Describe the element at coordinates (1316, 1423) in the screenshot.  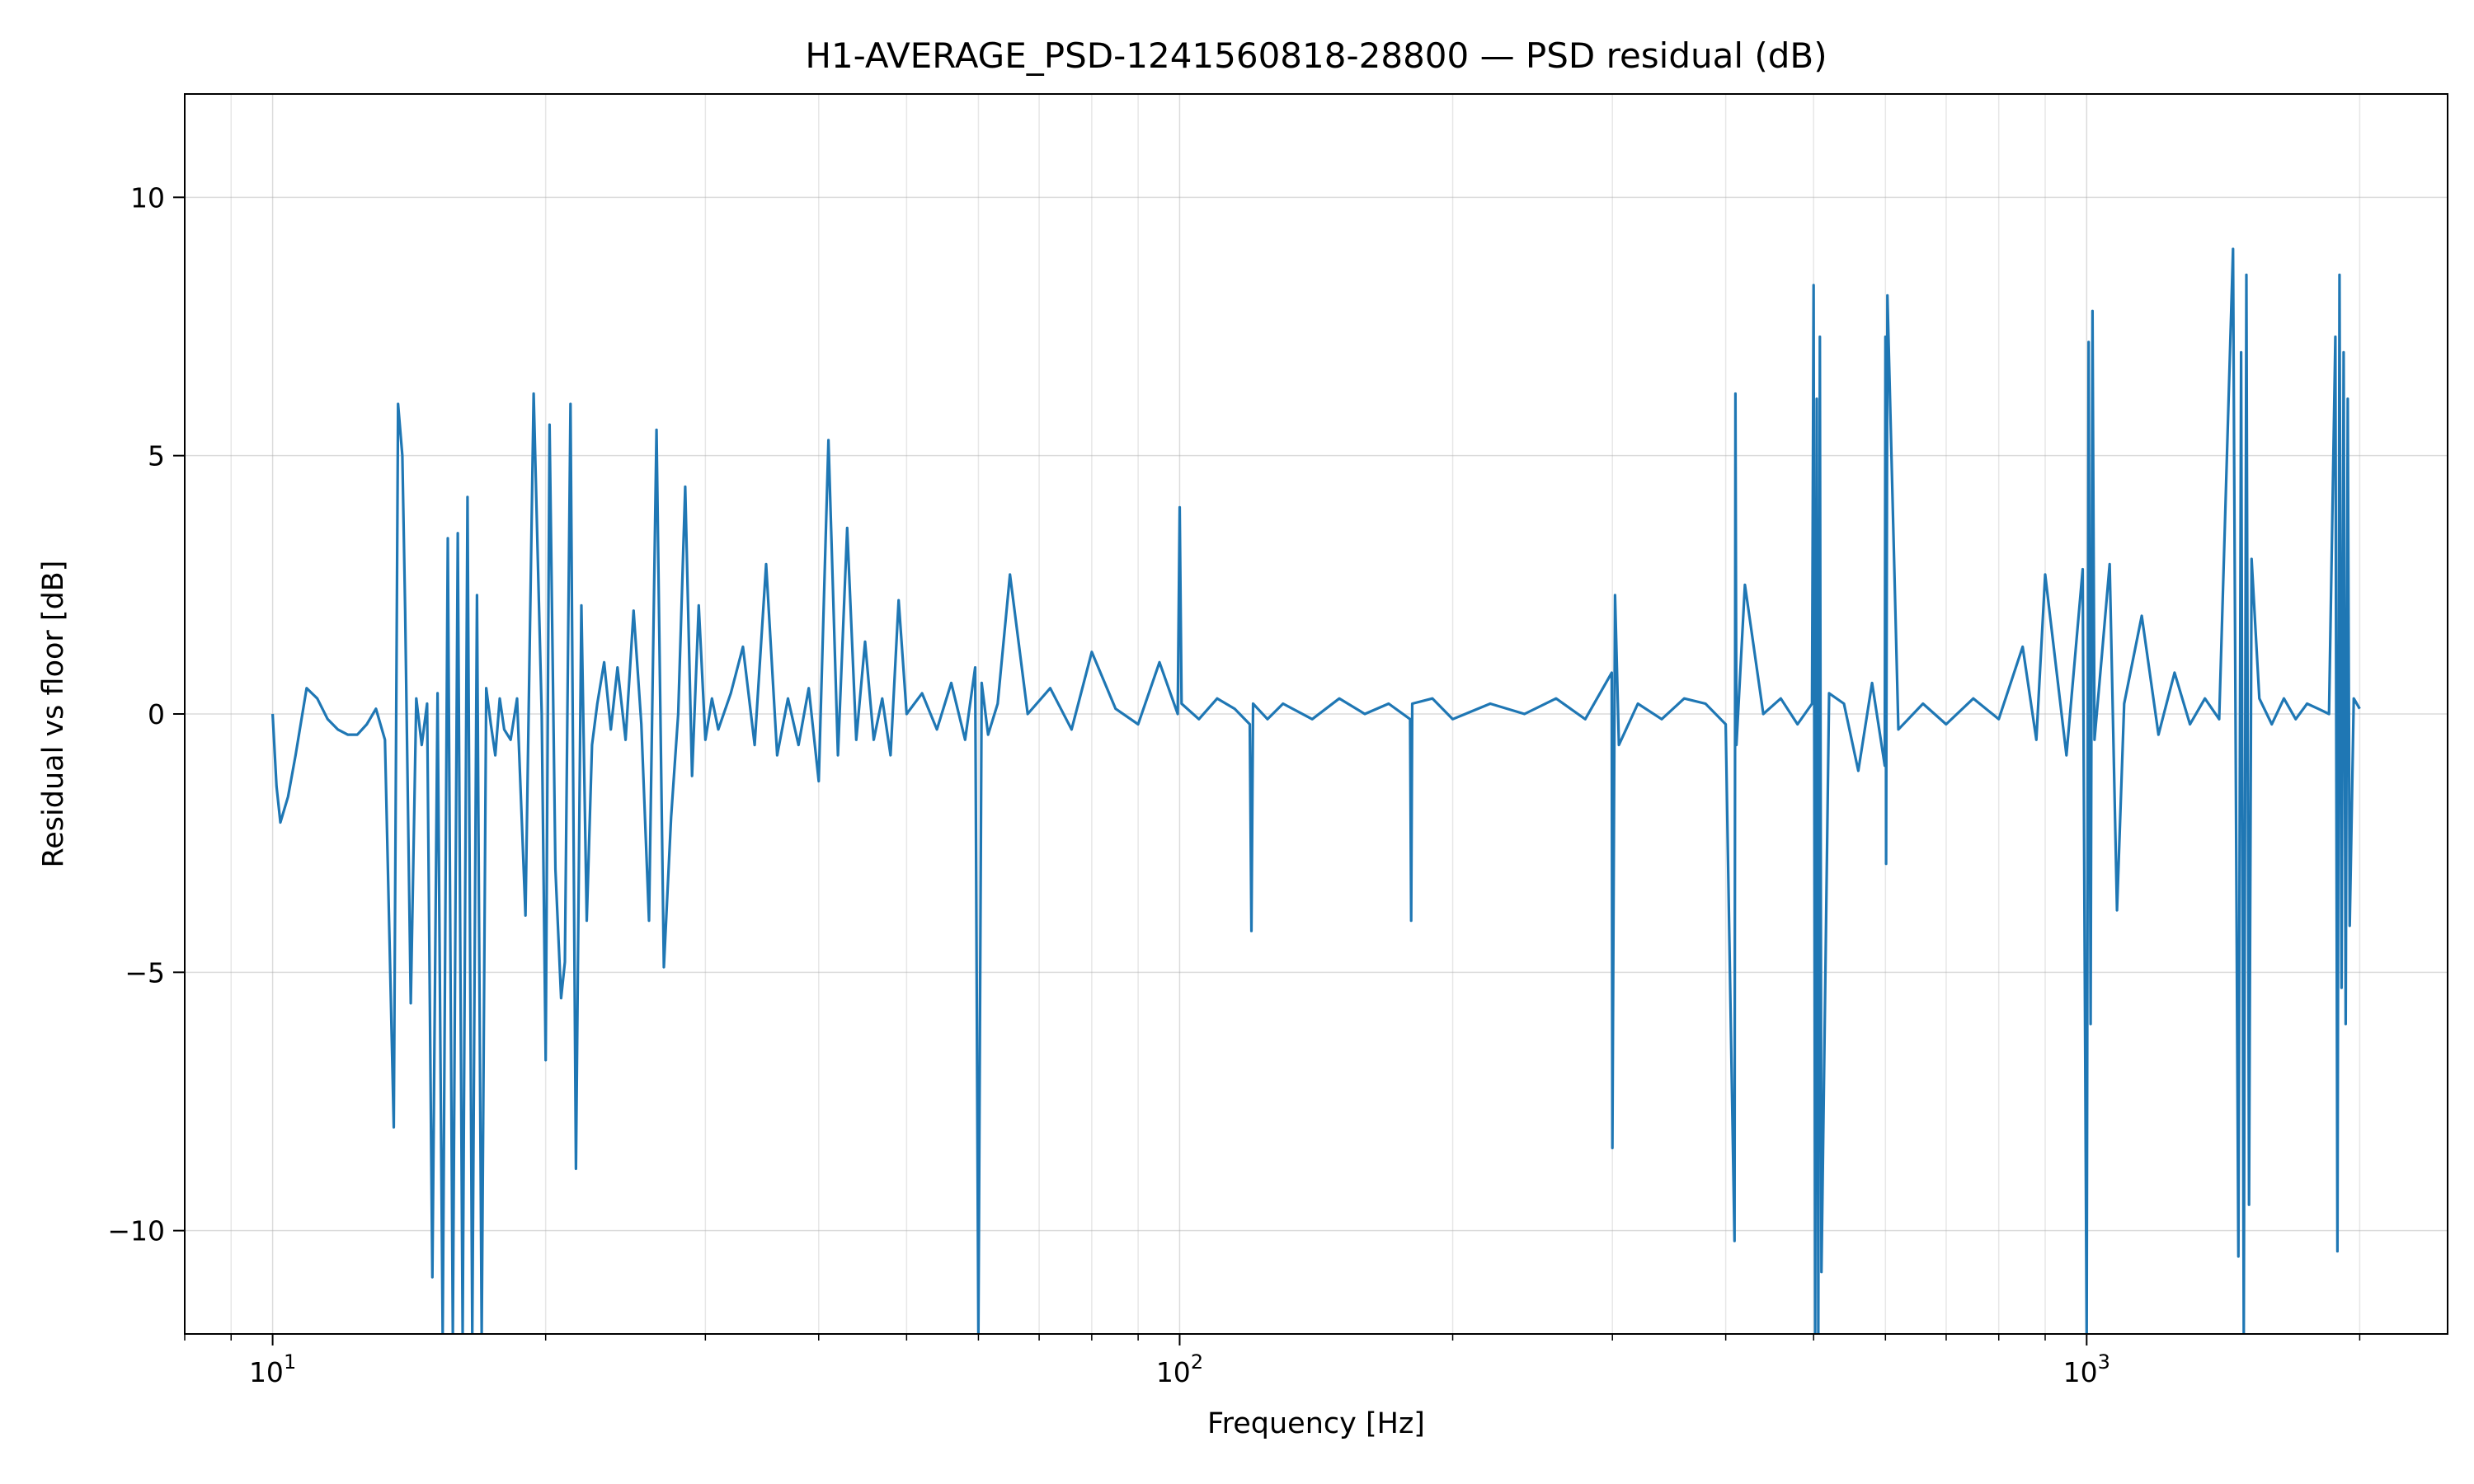
I see `x-axis-label: Frequency [Hz]` at that location.